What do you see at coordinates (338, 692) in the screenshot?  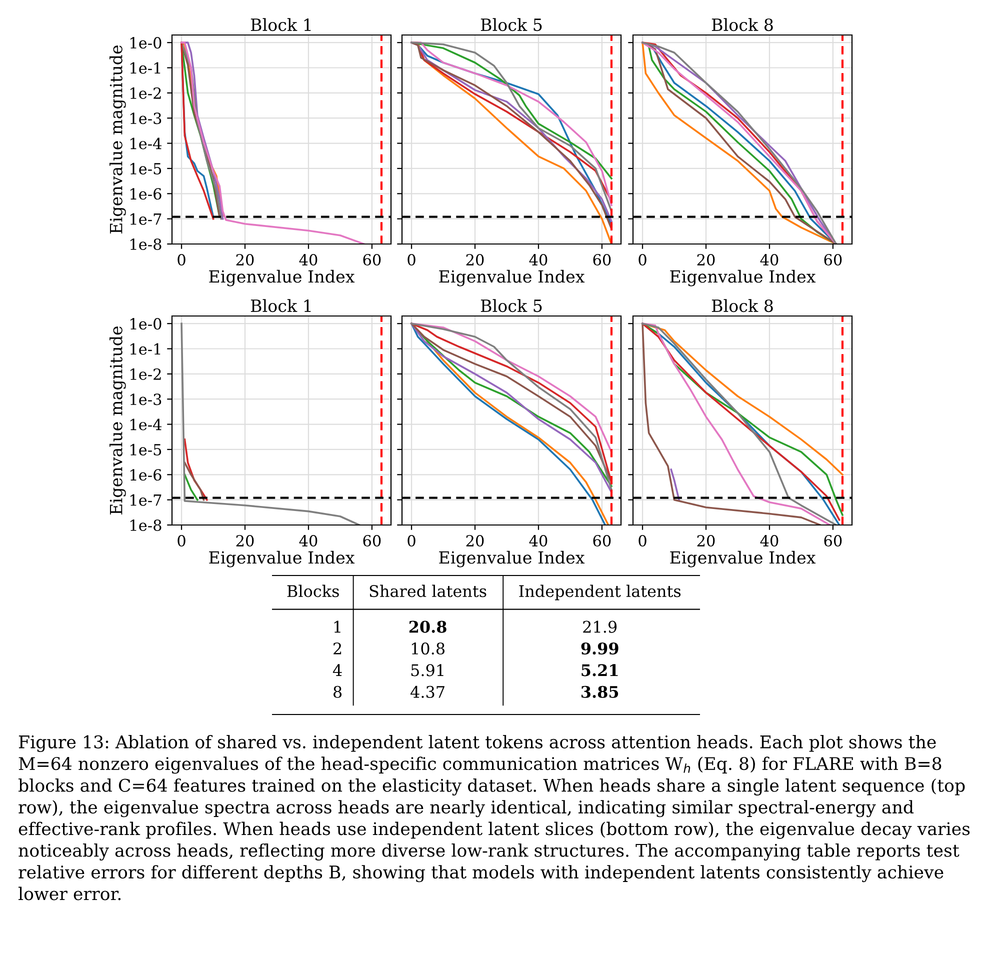 I see `category-label: 8` at bounding box center [338, 692].